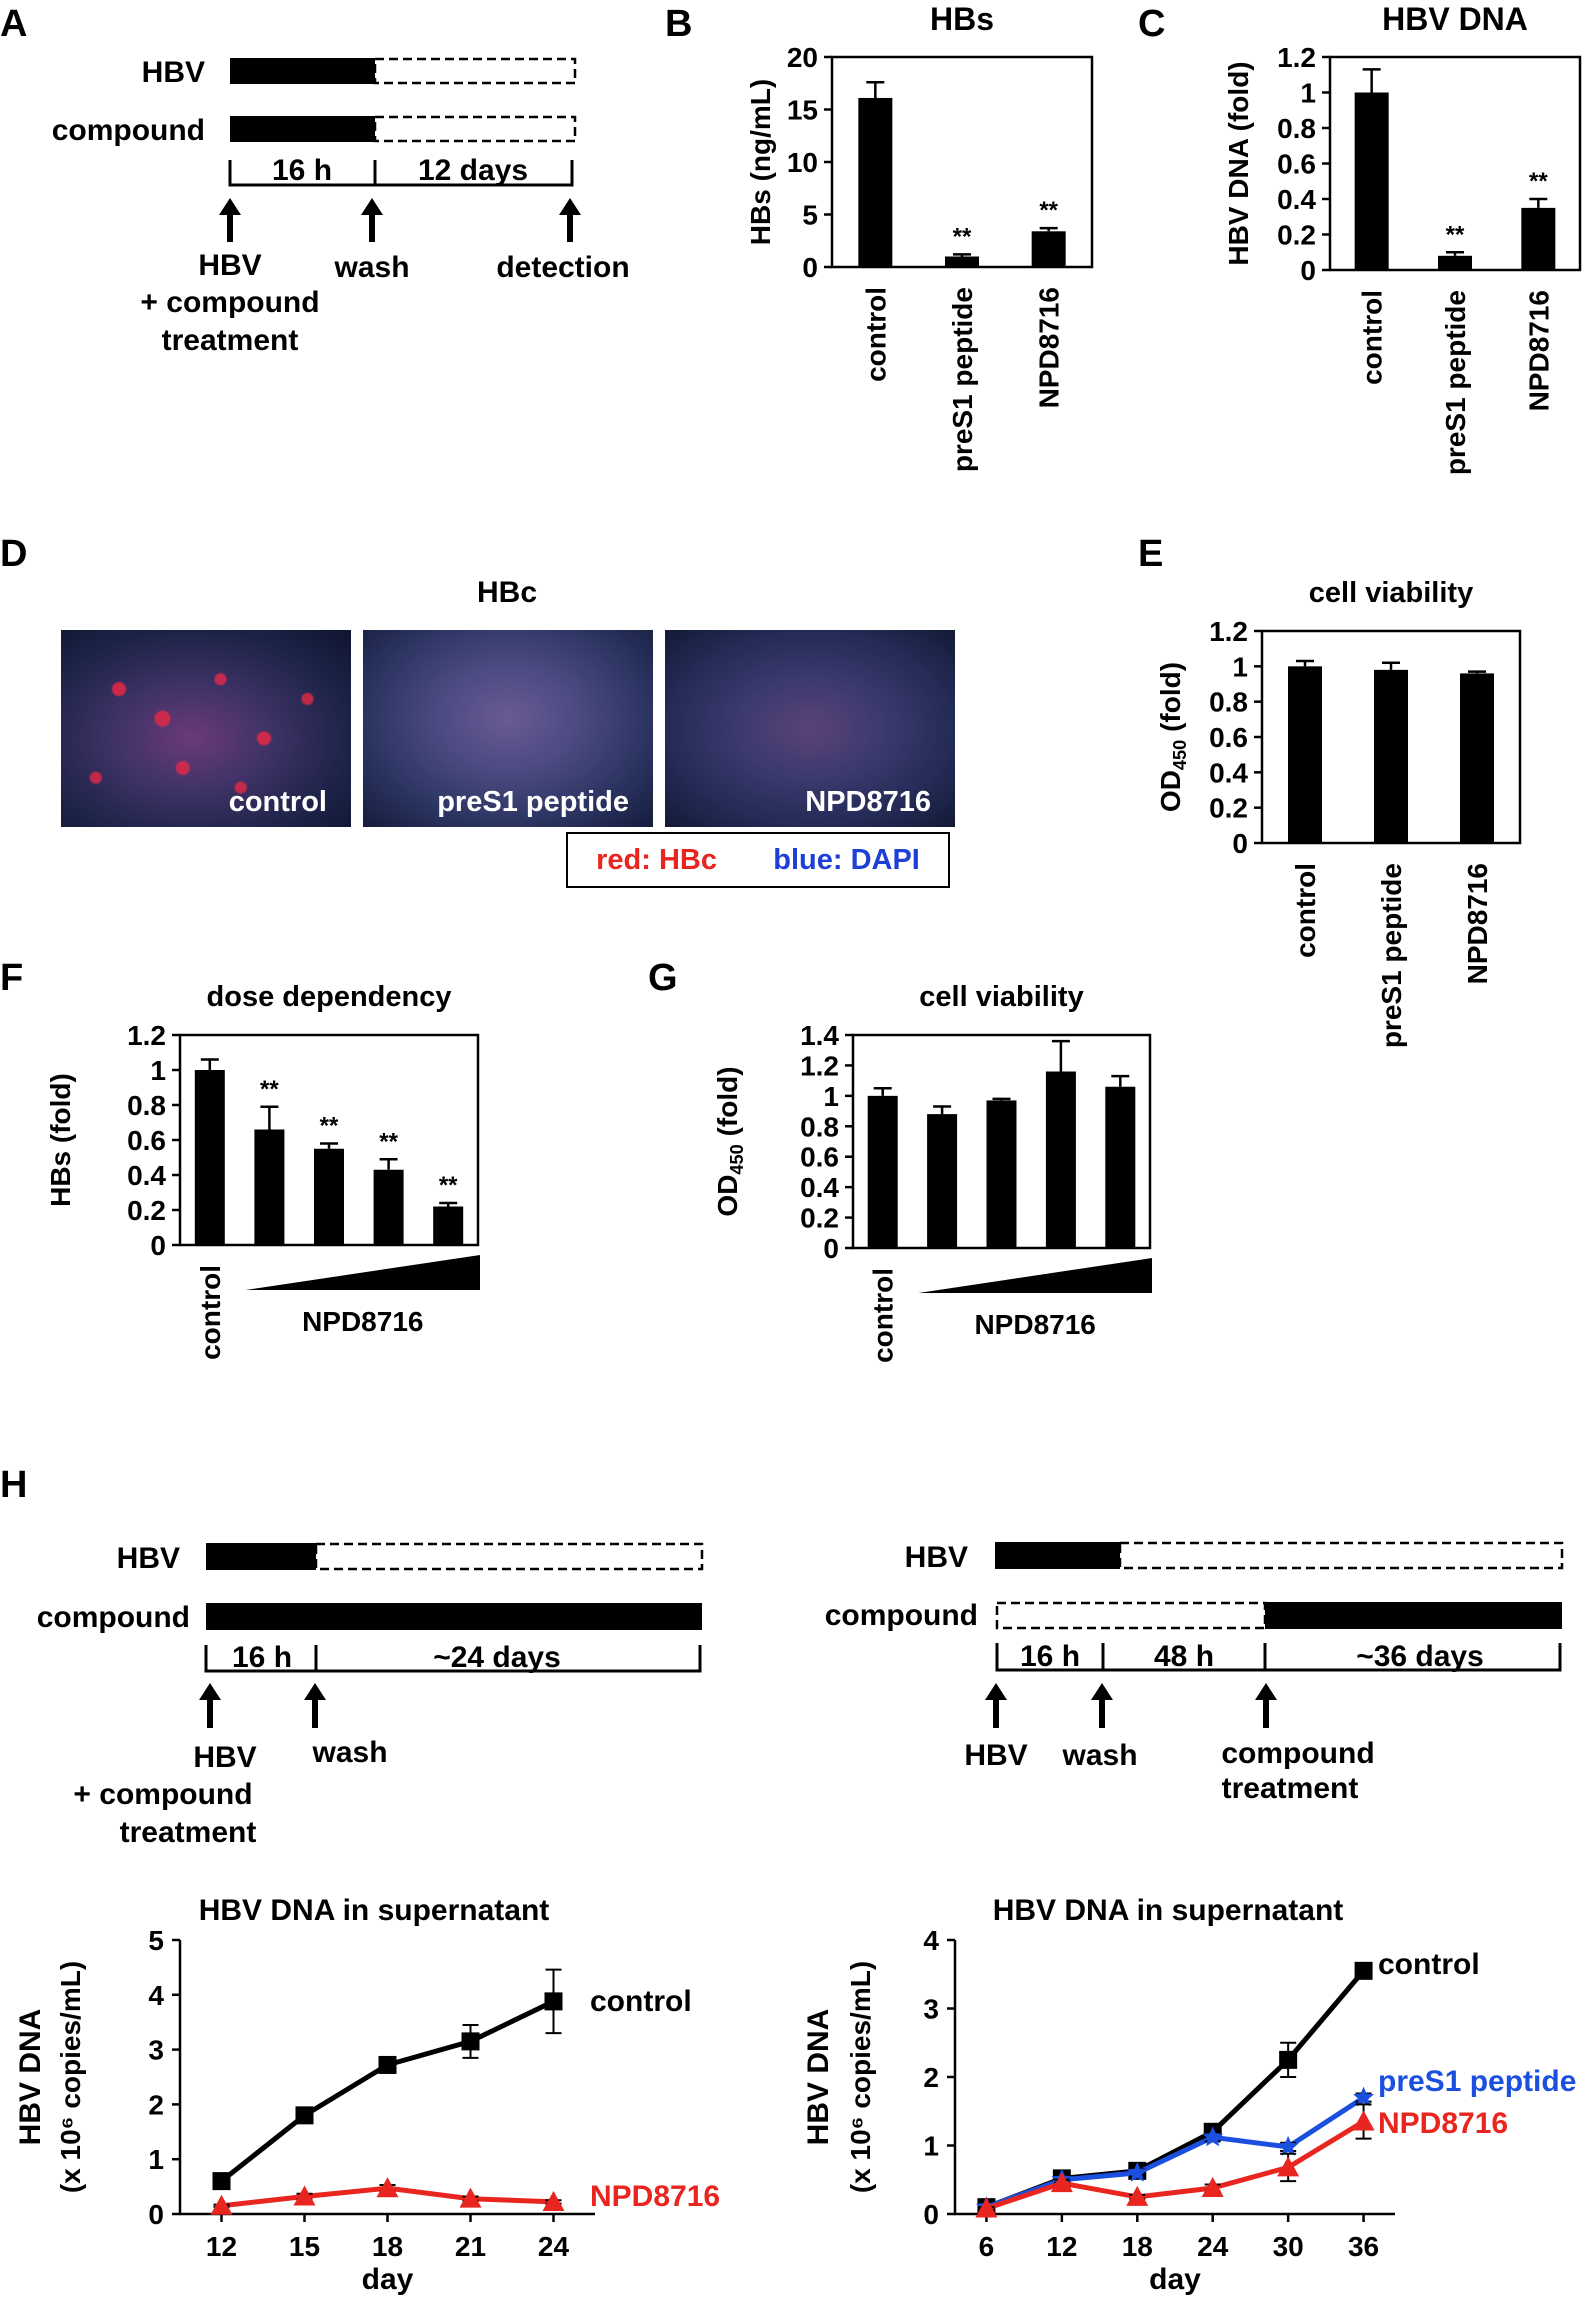  I want to click on scheme-h2-arrow2-label: wash, so click(1099, 1755).